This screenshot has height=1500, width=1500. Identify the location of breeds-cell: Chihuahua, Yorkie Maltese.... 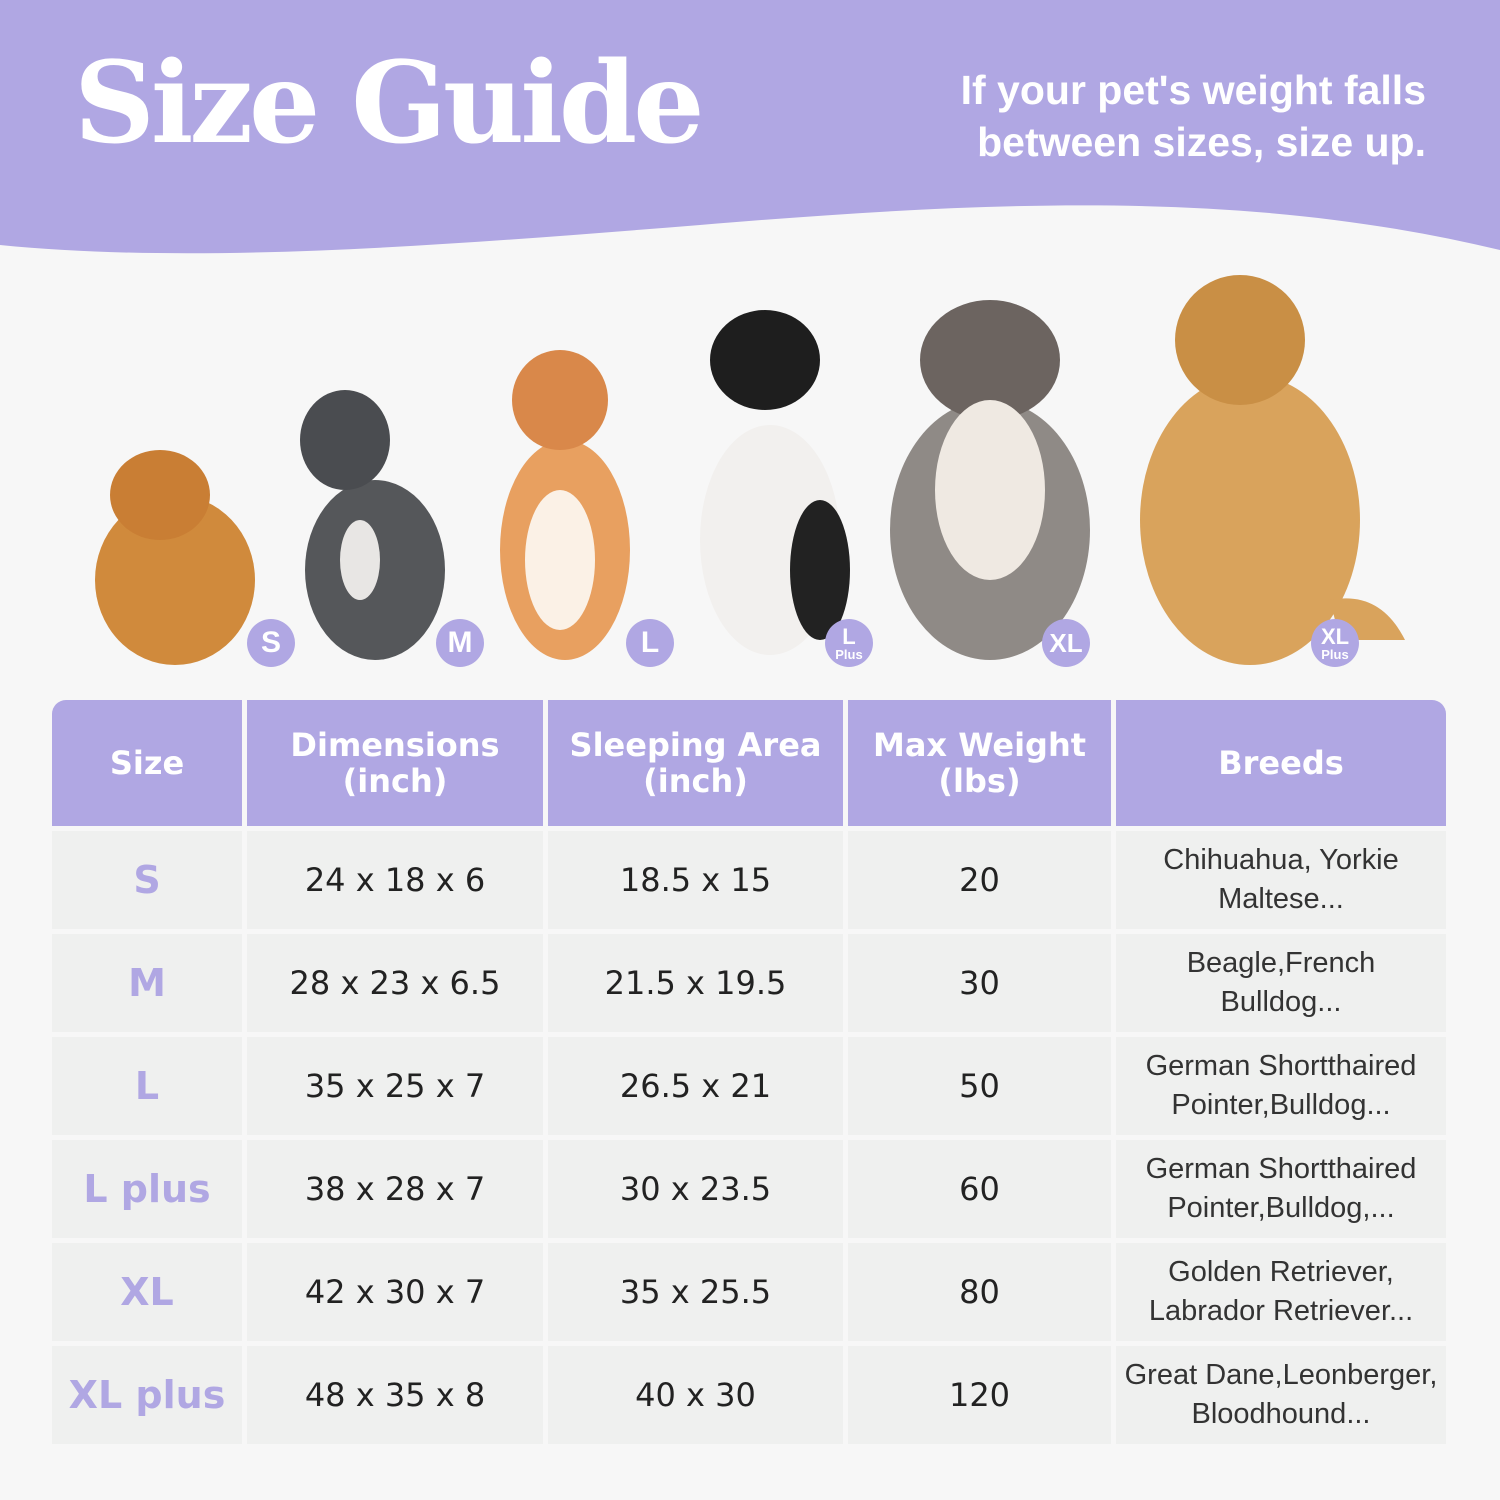
(1281, 880).